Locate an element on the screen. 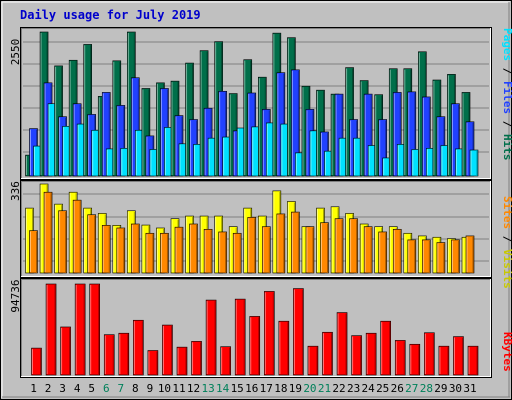 The image size is (512, 400). visits-axis-label: Sites / Visits is located at coordinates (506, 242).